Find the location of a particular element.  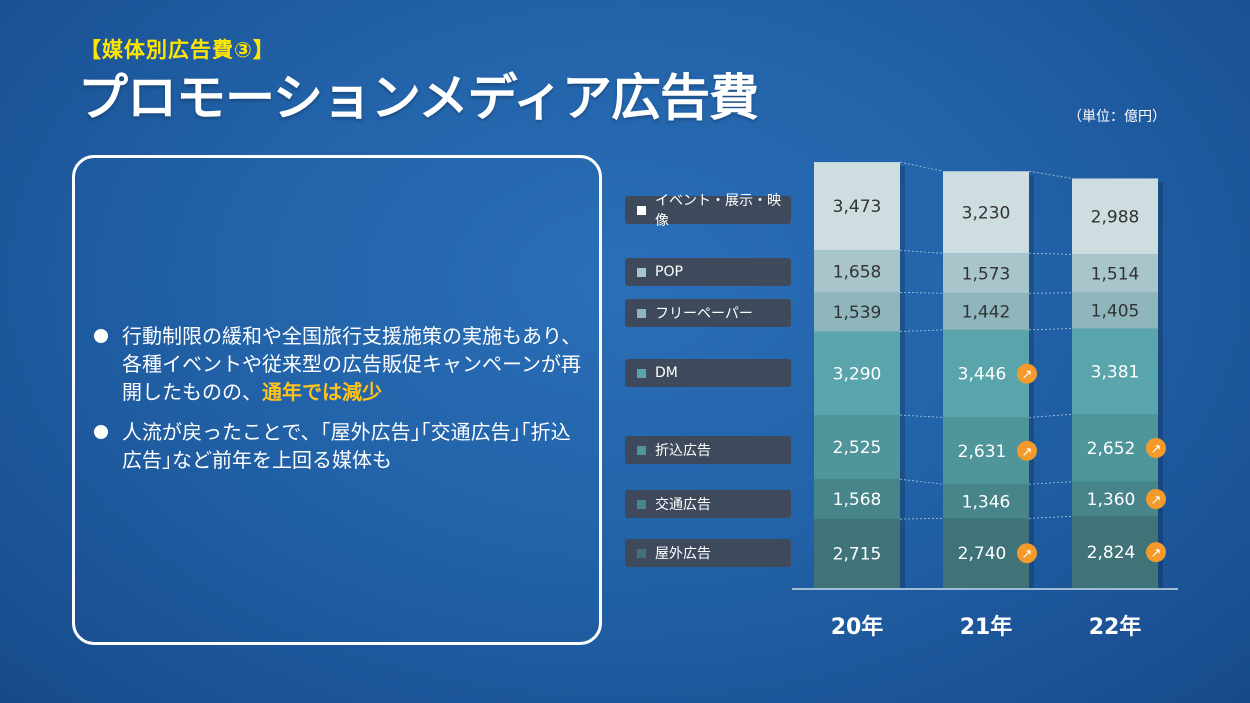

data-label: 3,381 is located at coordinates (1115, 372).